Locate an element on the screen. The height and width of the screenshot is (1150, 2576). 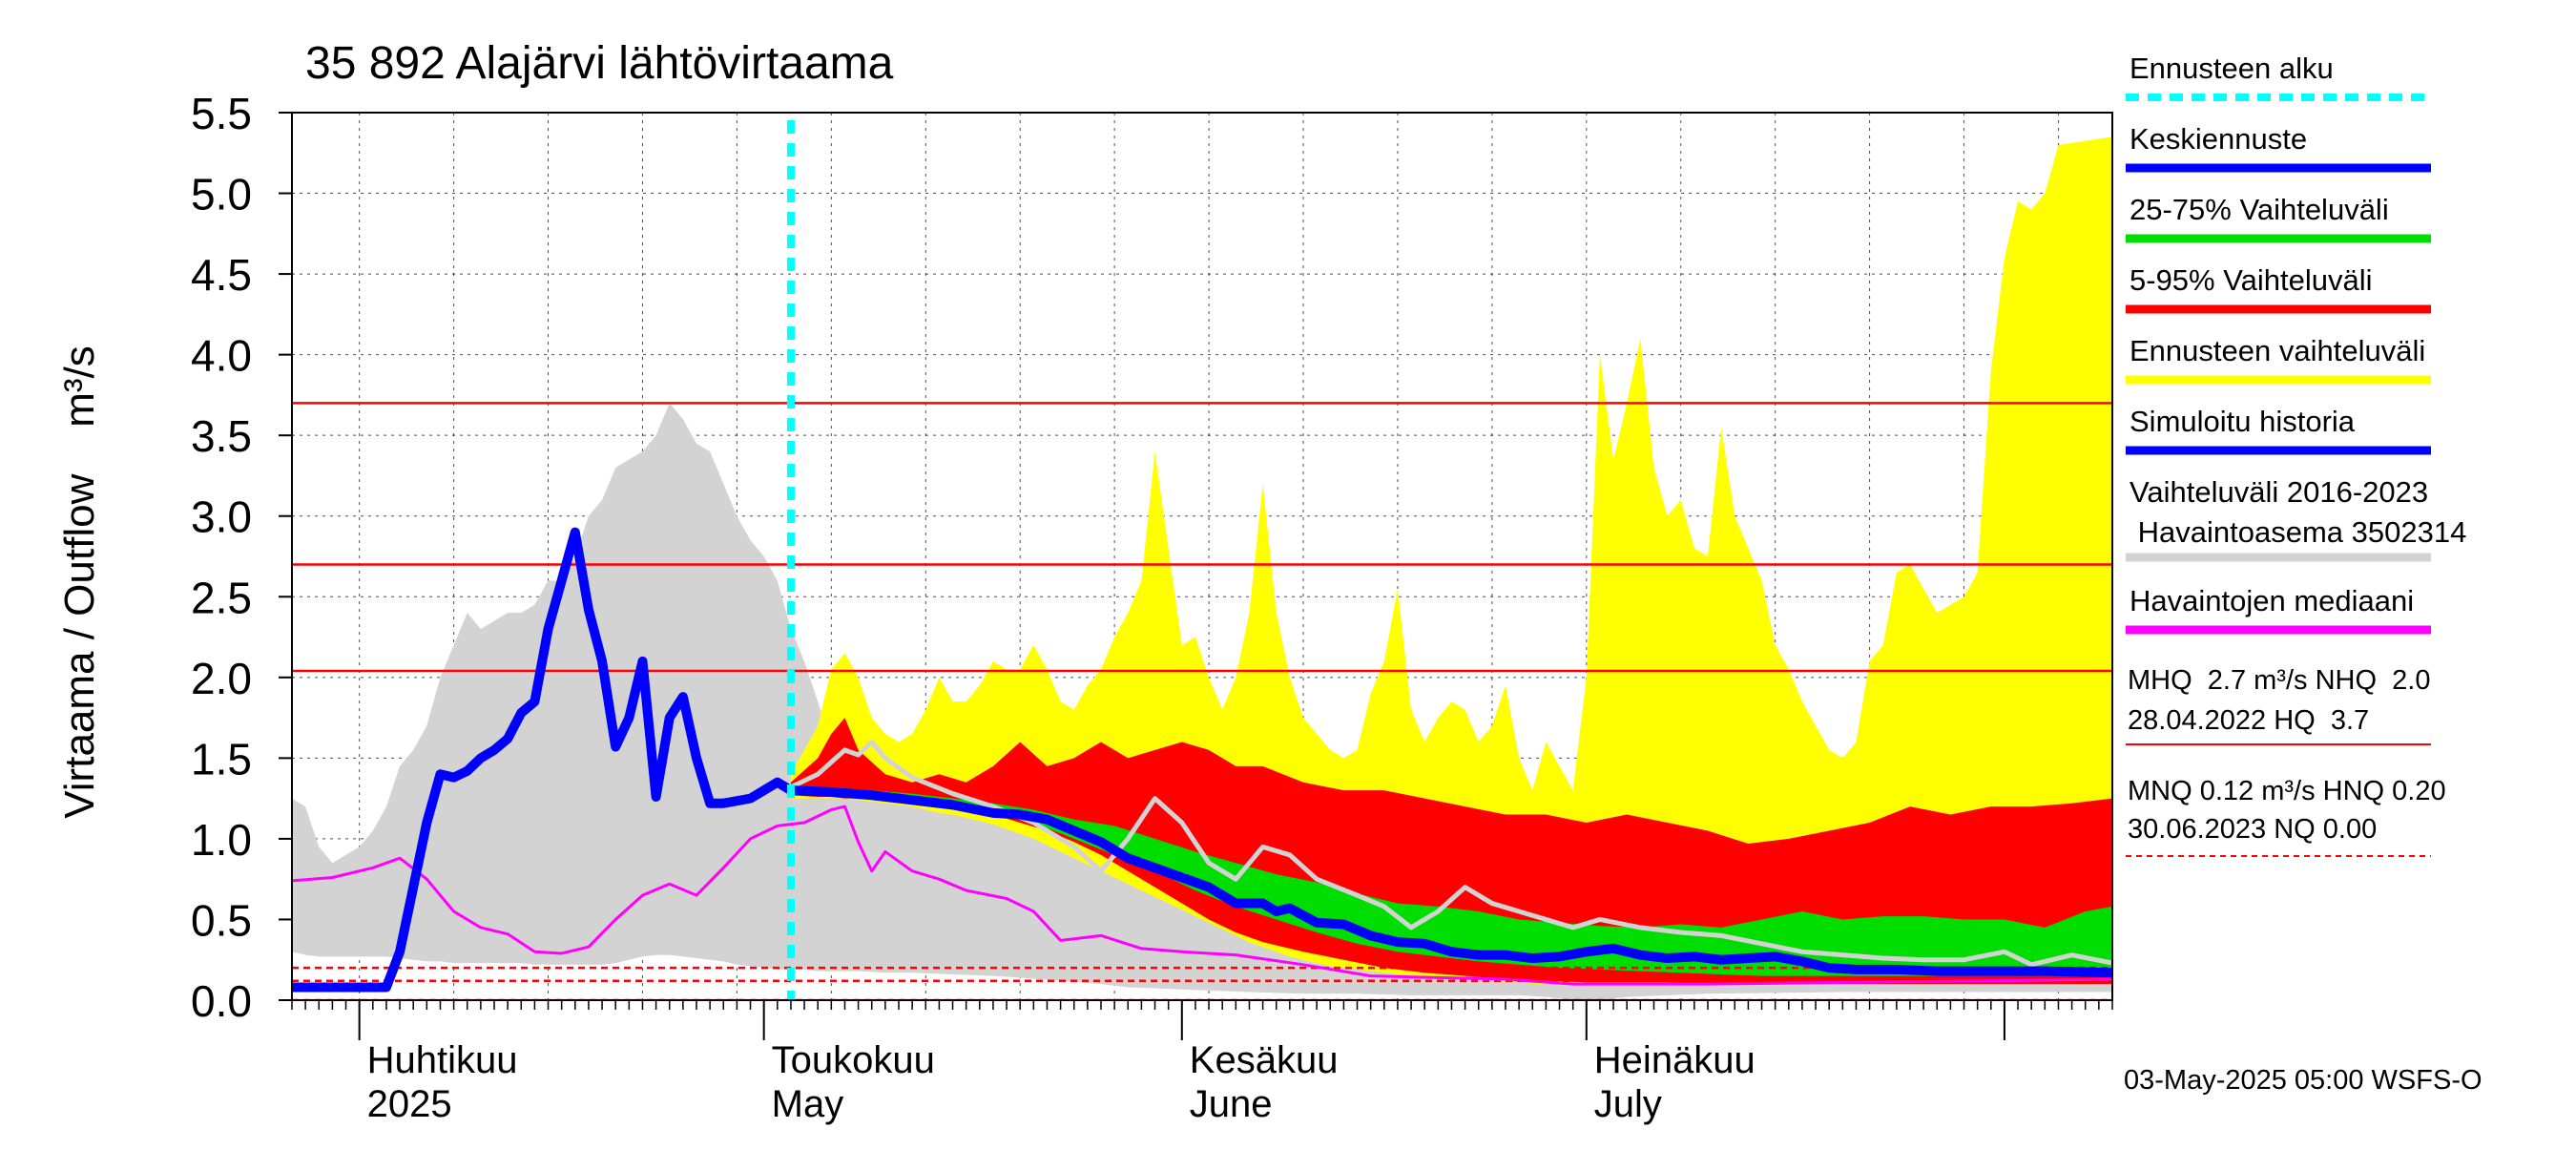
legend-item-ennusteen-vaihteluv-li: Ennusteen vaihteluväli is located at coordinates (2278, 359).